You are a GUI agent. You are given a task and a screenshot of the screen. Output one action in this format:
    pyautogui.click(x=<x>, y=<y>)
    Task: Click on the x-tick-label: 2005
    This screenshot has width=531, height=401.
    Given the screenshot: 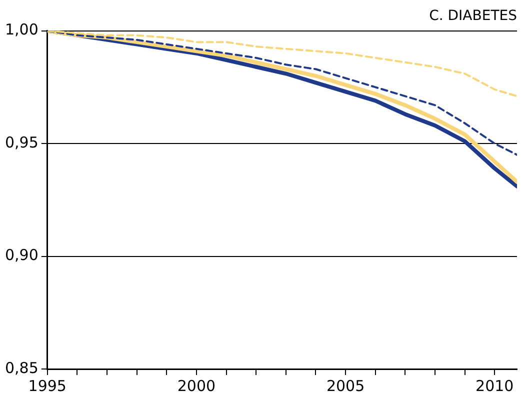 What is the action you would take?
    pyautogui.click(x=345, y=385)
    